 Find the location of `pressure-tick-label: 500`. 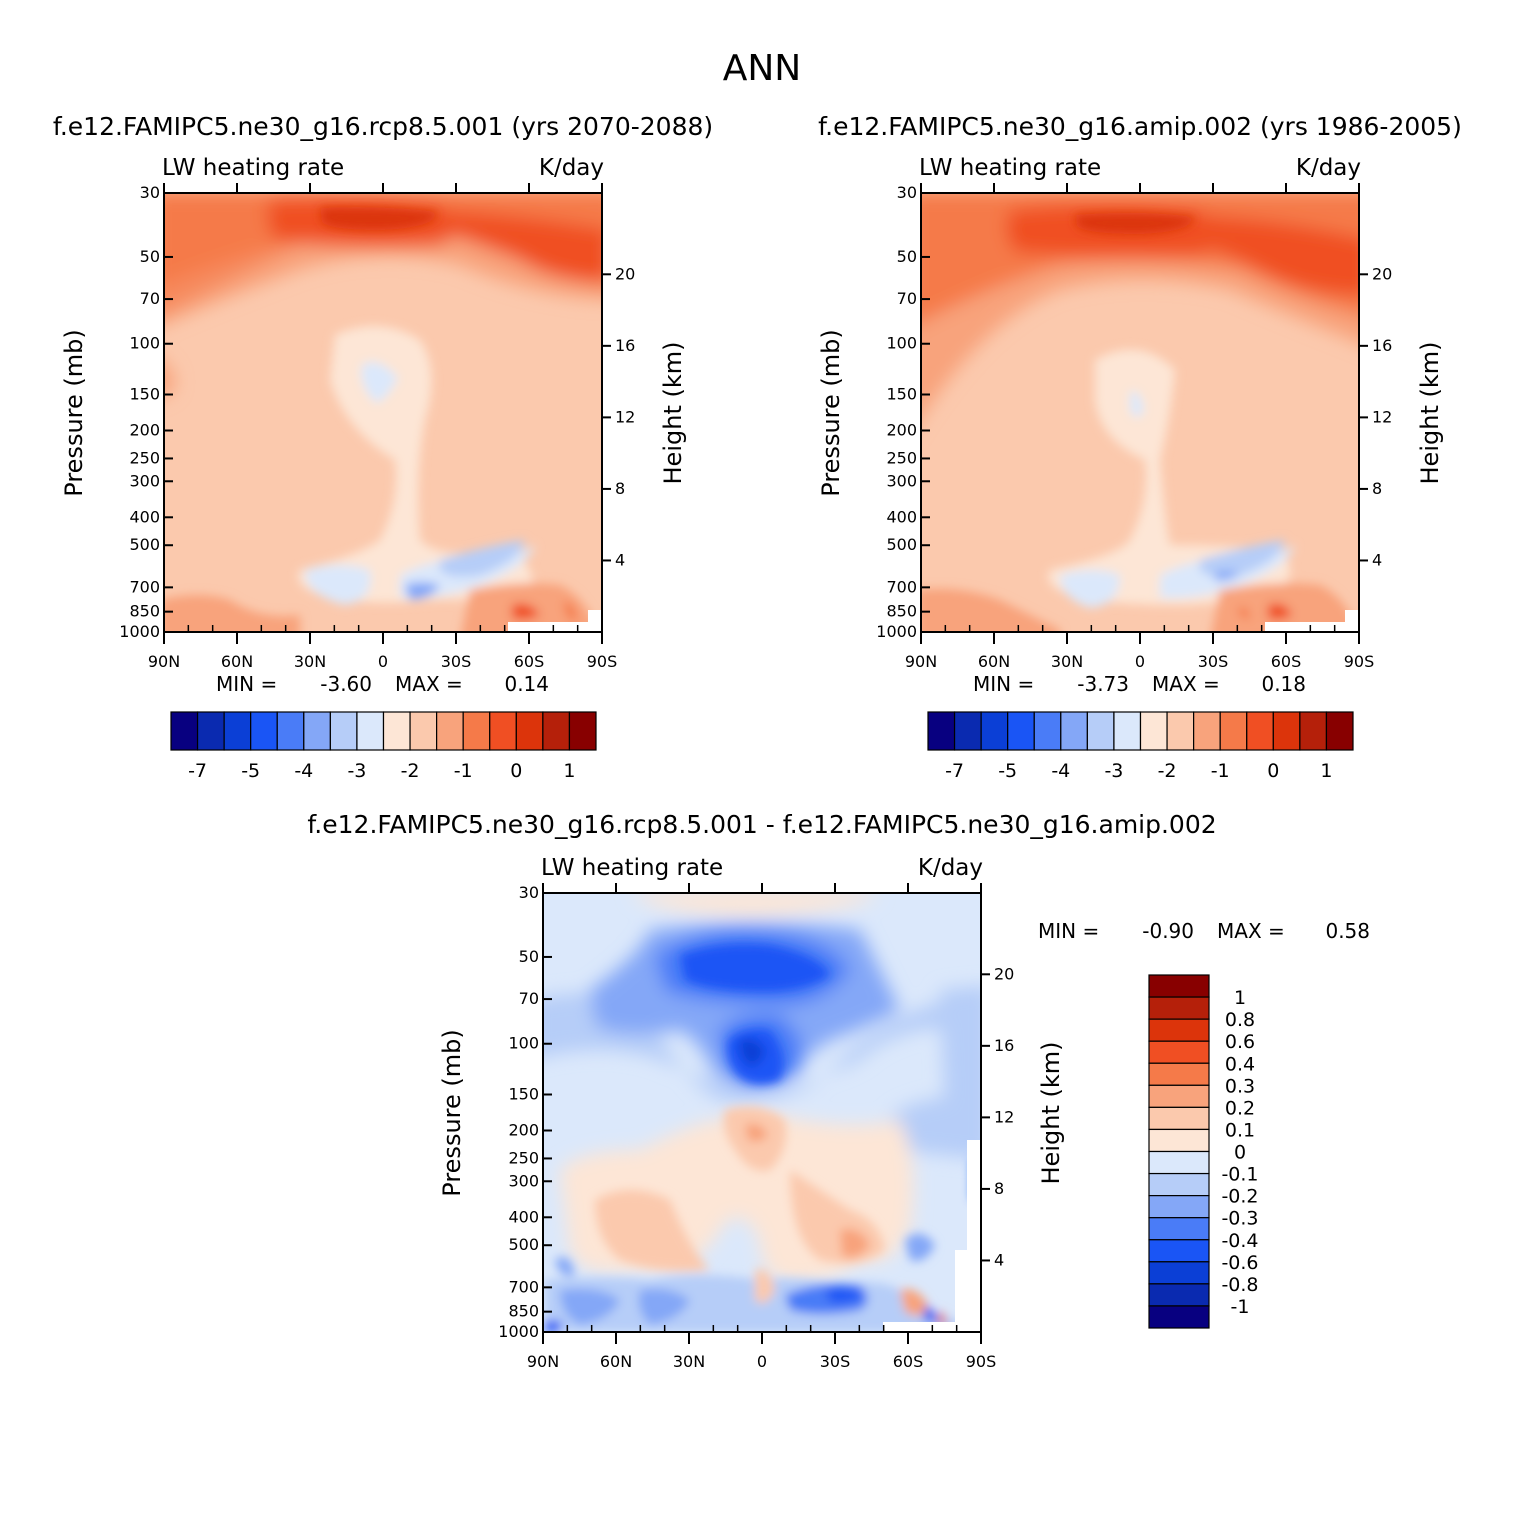

pressure-tick-label: 500 is located at coordinates (523, 1244).